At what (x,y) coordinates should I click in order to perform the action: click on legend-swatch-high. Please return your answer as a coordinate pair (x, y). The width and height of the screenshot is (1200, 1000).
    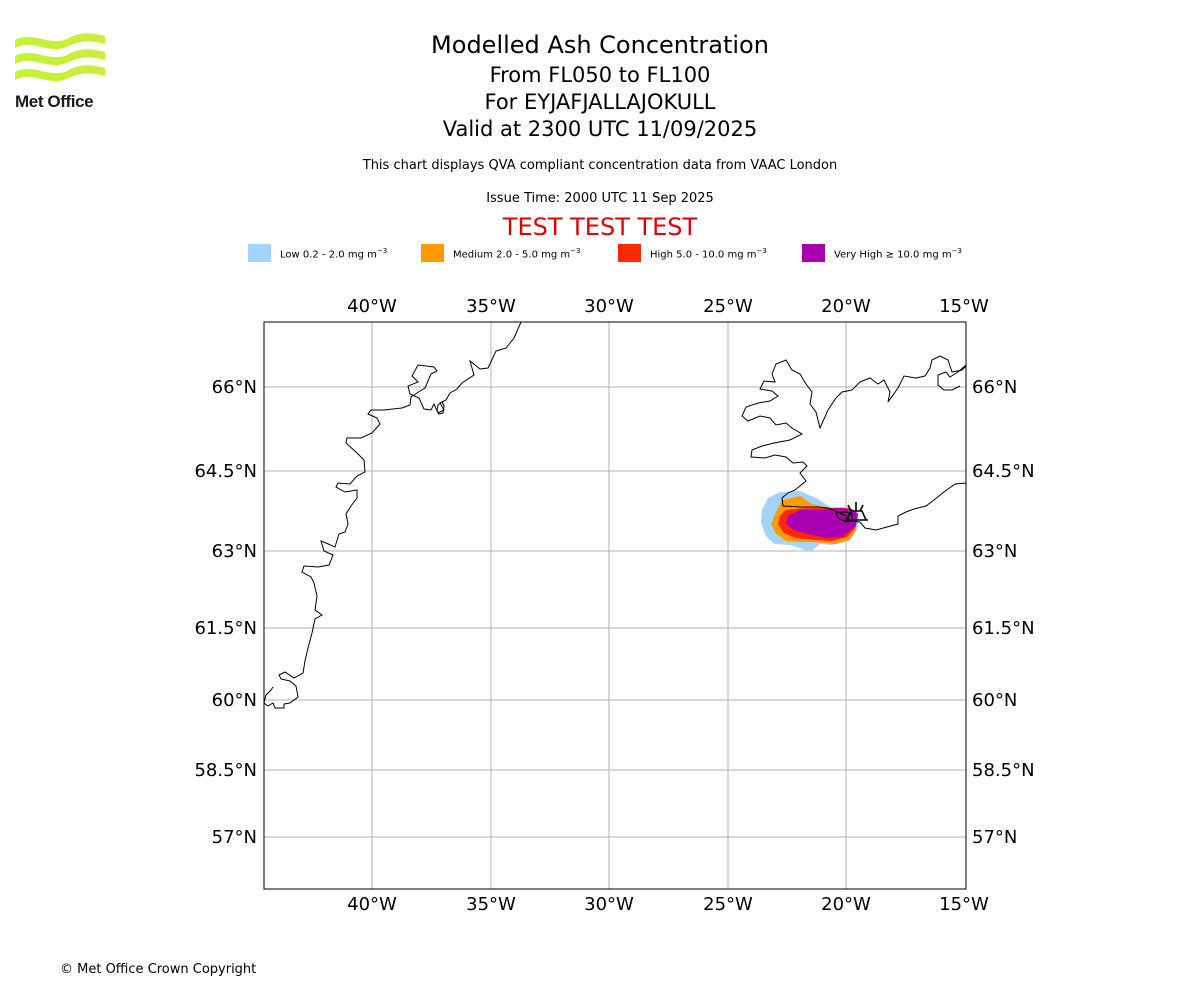
    Looking at the image, I should click on (629, 253).